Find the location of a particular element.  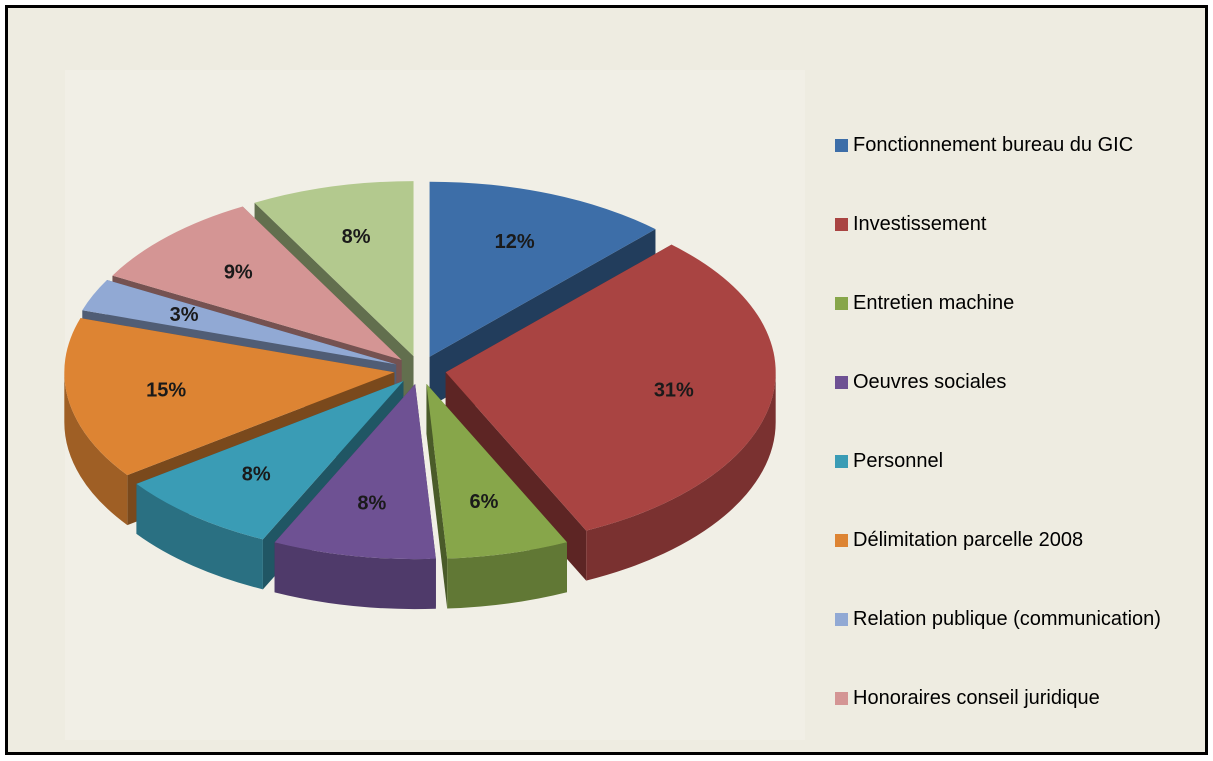

legend-item: Investissement is located at coordinates (1000, 224).